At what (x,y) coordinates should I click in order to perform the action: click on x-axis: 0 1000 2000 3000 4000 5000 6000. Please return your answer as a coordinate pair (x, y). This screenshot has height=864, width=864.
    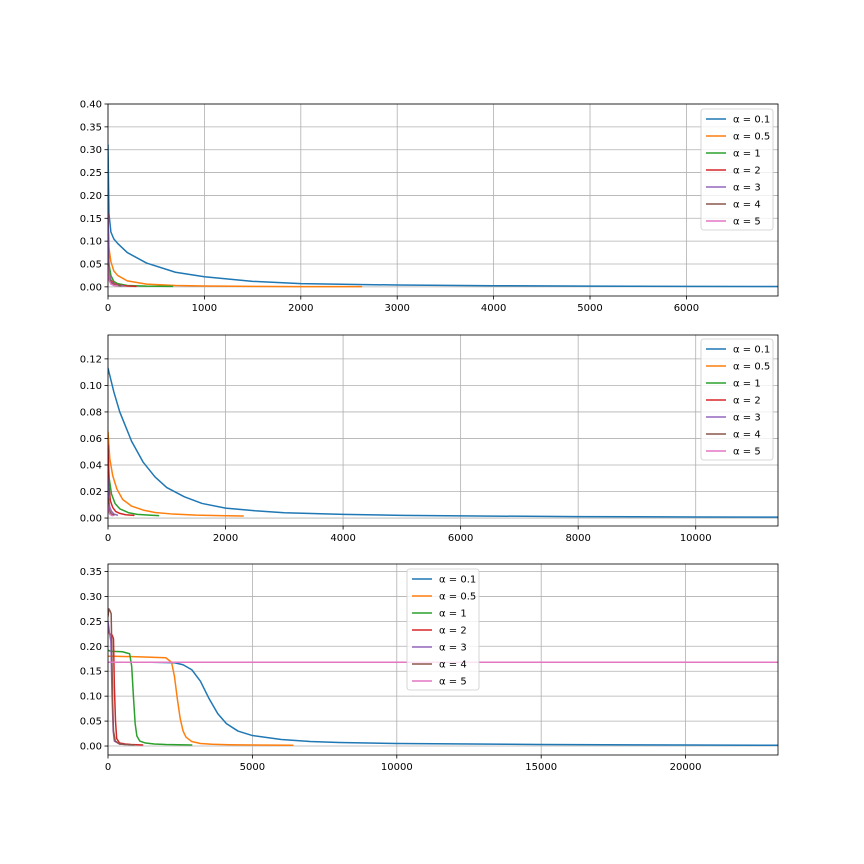
    Looking at the image, I should click on (402, 305).